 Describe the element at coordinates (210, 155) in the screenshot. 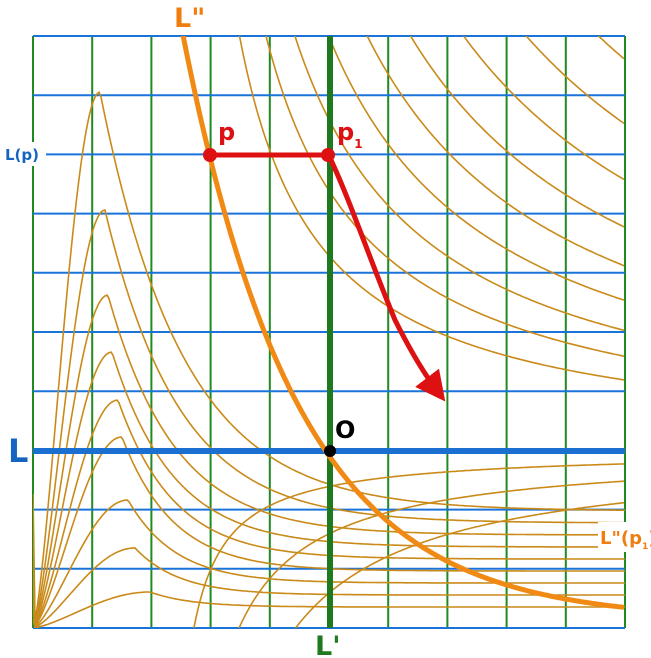

I see `point-p` at that location.